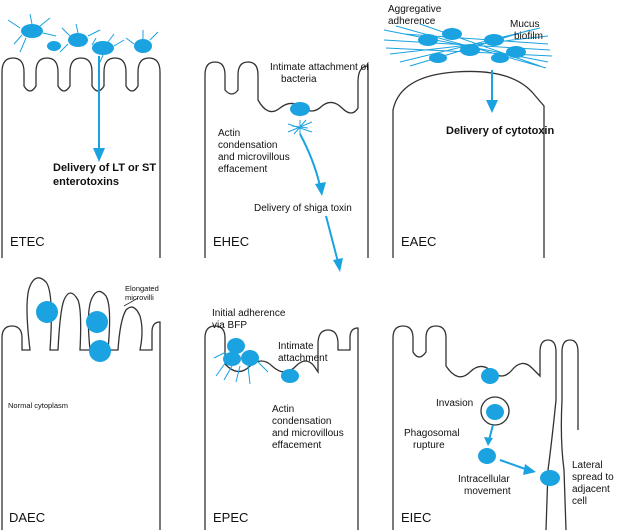 The width and height of the screenshot is (621, 532). What do you see at coordinates (491, 432) in the screenshot?
I see `eiec-rupture-arrow` at bounding box center [491, 432].